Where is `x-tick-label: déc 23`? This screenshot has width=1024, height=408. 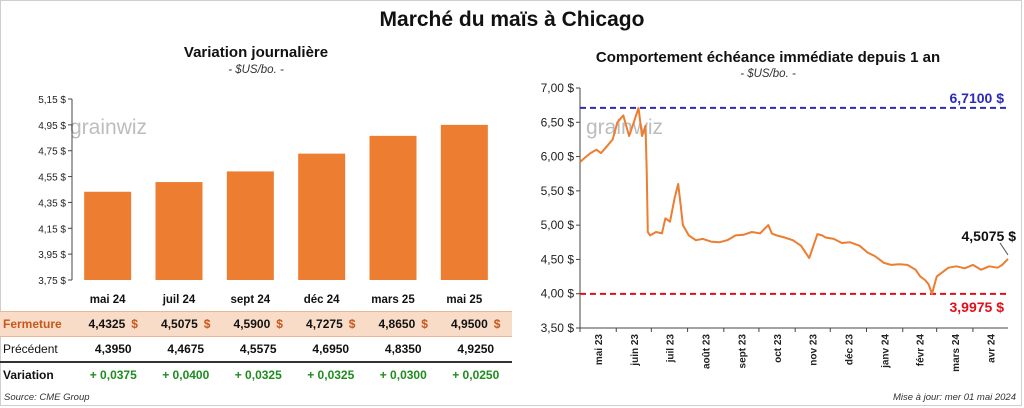
x-tick-label: déc 23 is located at coordinates (849, 350).